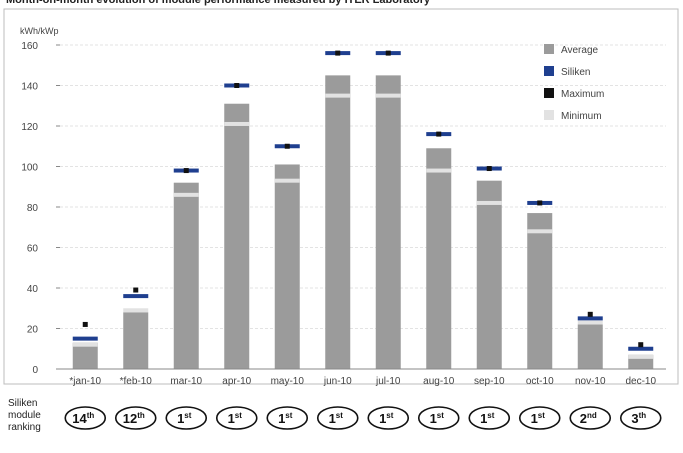 The width and height of the screenshot is (683, 453). What do you see at coordinates (489, 381) in the screenshot?
I see `x-tick-label: sep-10` at bounding box center [489, 381].